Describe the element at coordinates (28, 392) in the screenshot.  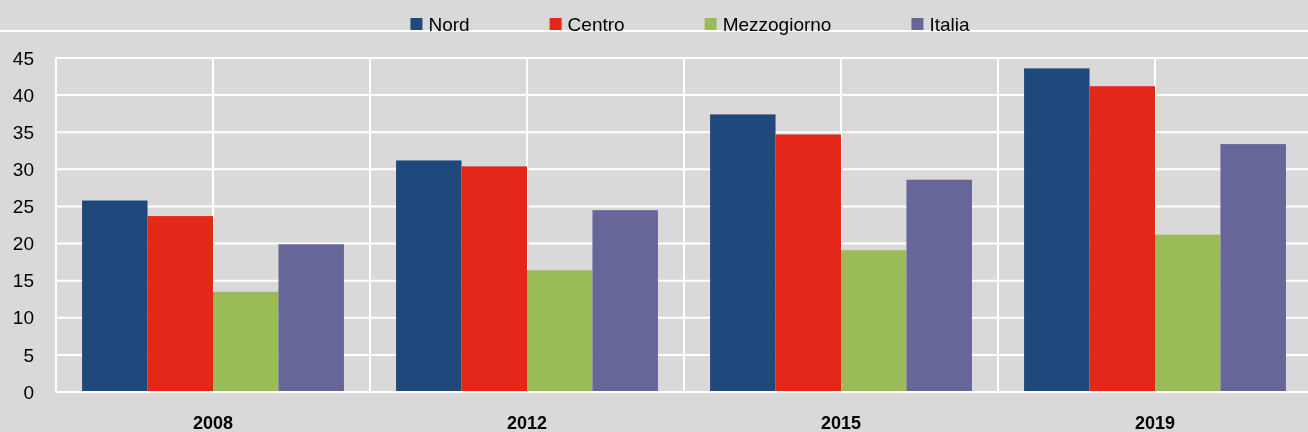
I see `y-tick-label: 0` at that location.